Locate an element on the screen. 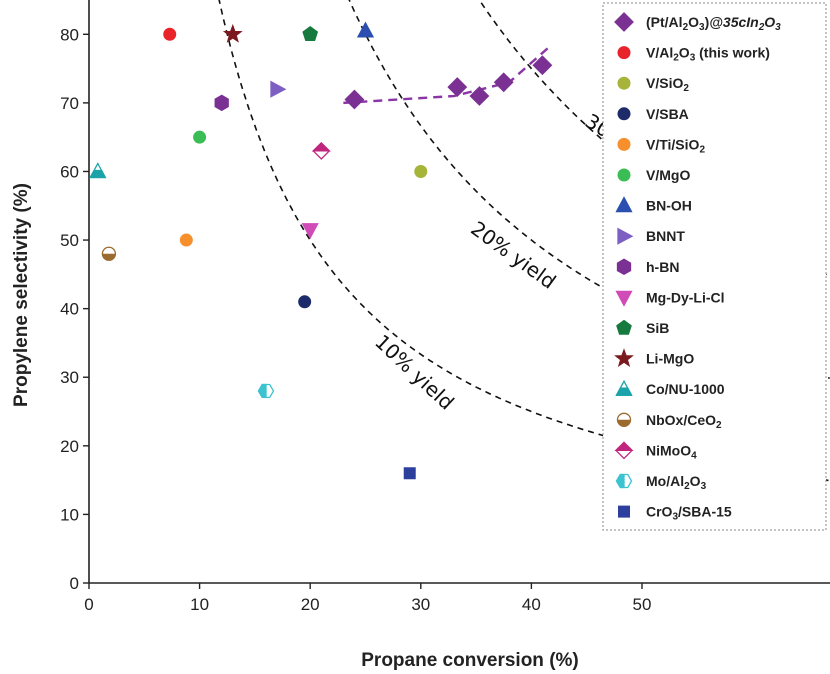 The image size is (830, 674). trend-line-path is located at coordinates (446, 76).